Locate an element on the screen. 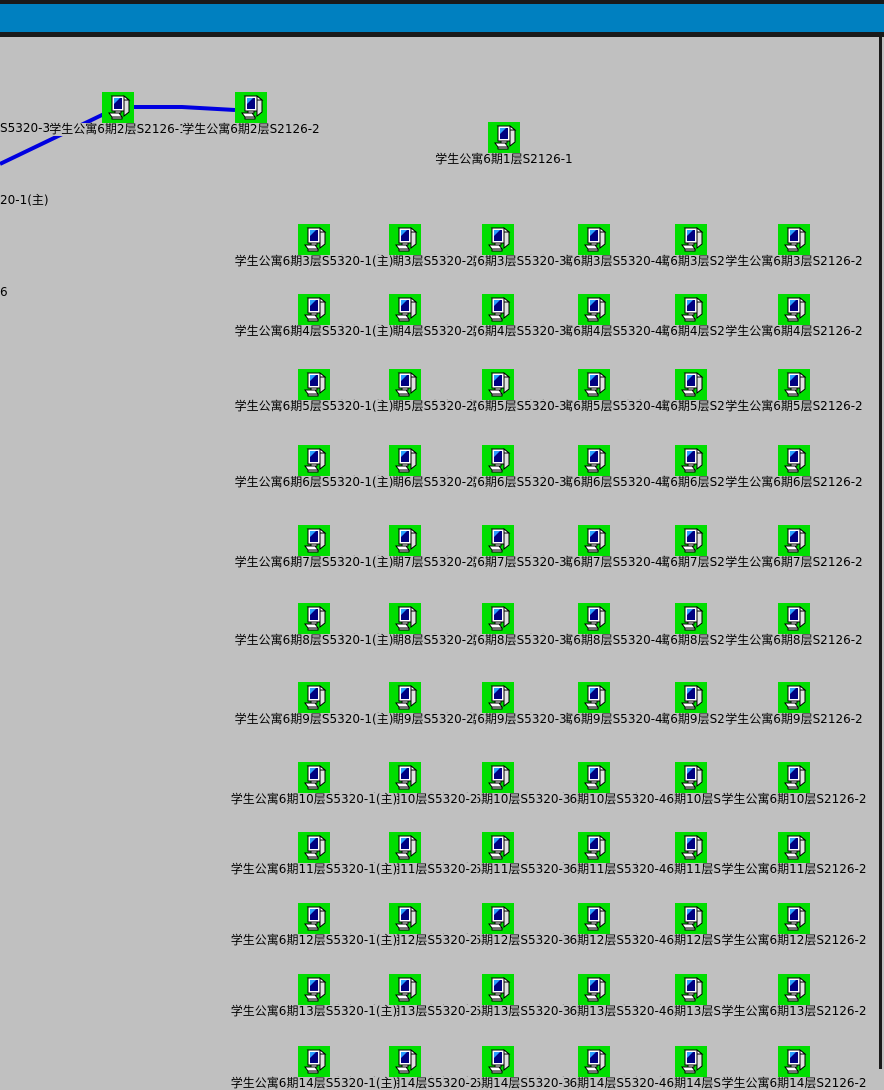  device-label: 学生公寓6期7层S5320-1(主) is located at coordinates (314, 562).